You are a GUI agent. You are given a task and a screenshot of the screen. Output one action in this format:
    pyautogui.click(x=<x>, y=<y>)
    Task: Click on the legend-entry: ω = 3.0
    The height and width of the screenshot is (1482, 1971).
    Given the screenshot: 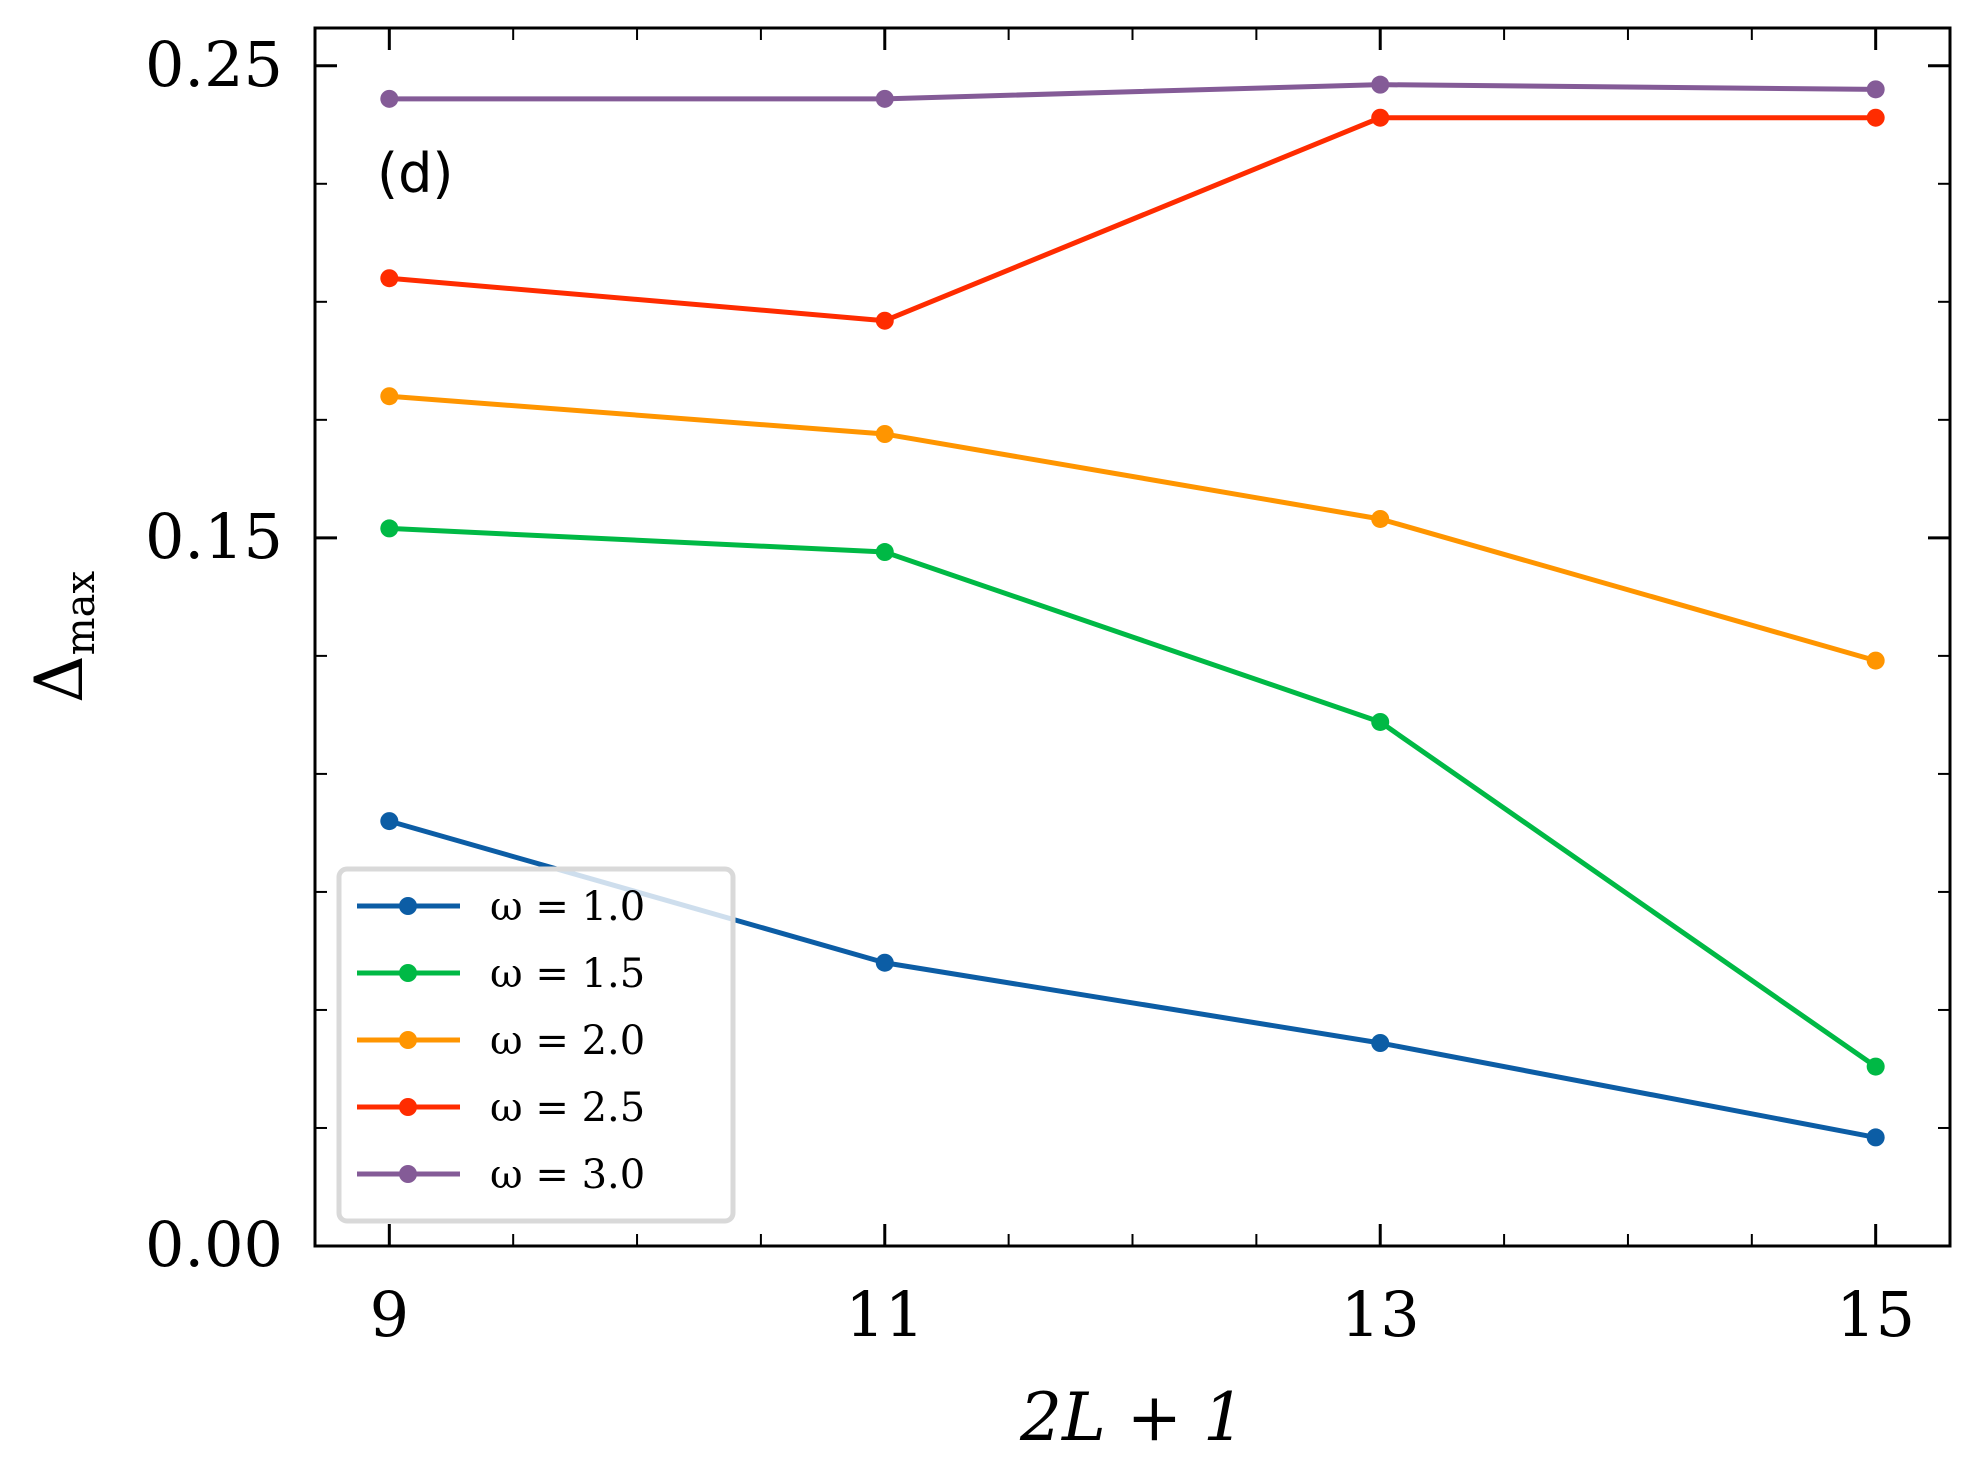 What is the action you would take?
    pyautogui.click(x=501, y=1175)
    